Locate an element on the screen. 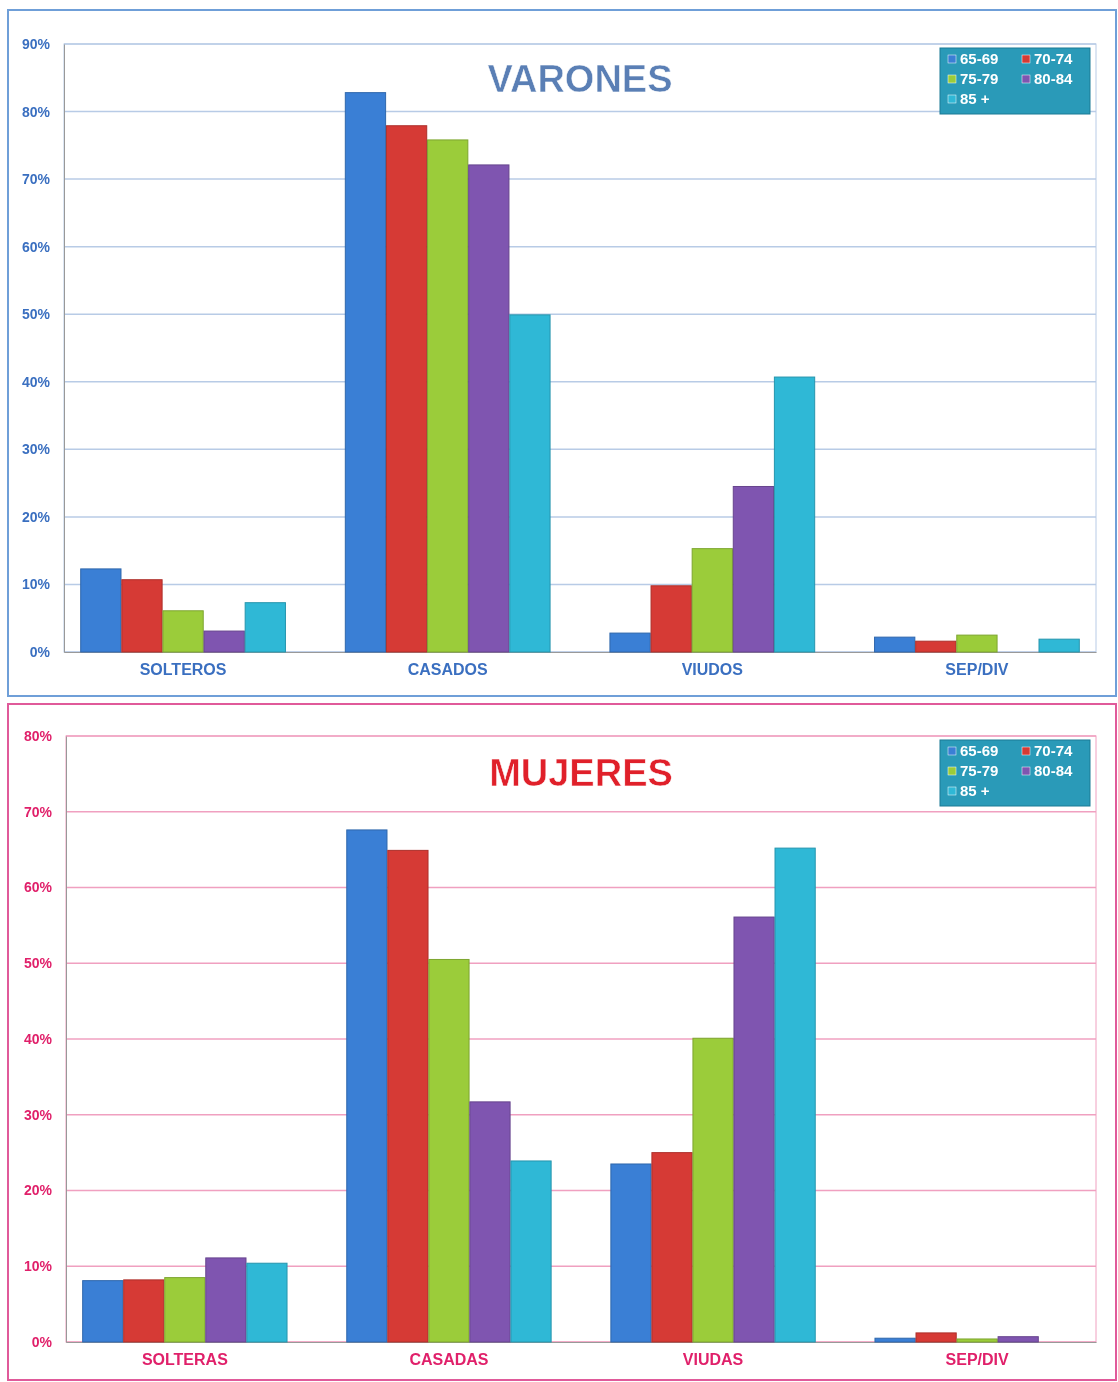 The width and height of the screenshot is (1118, 1382). x-tick-label: SOLTEROS is located at coordinates (183, 670).